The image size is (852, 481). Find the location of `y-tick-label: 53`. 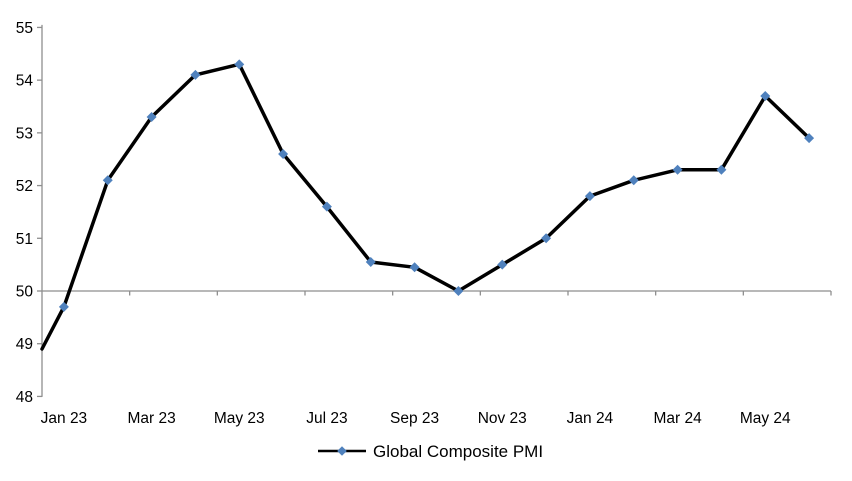

y-tick-label: 53 is located at coordinates (24, 133).